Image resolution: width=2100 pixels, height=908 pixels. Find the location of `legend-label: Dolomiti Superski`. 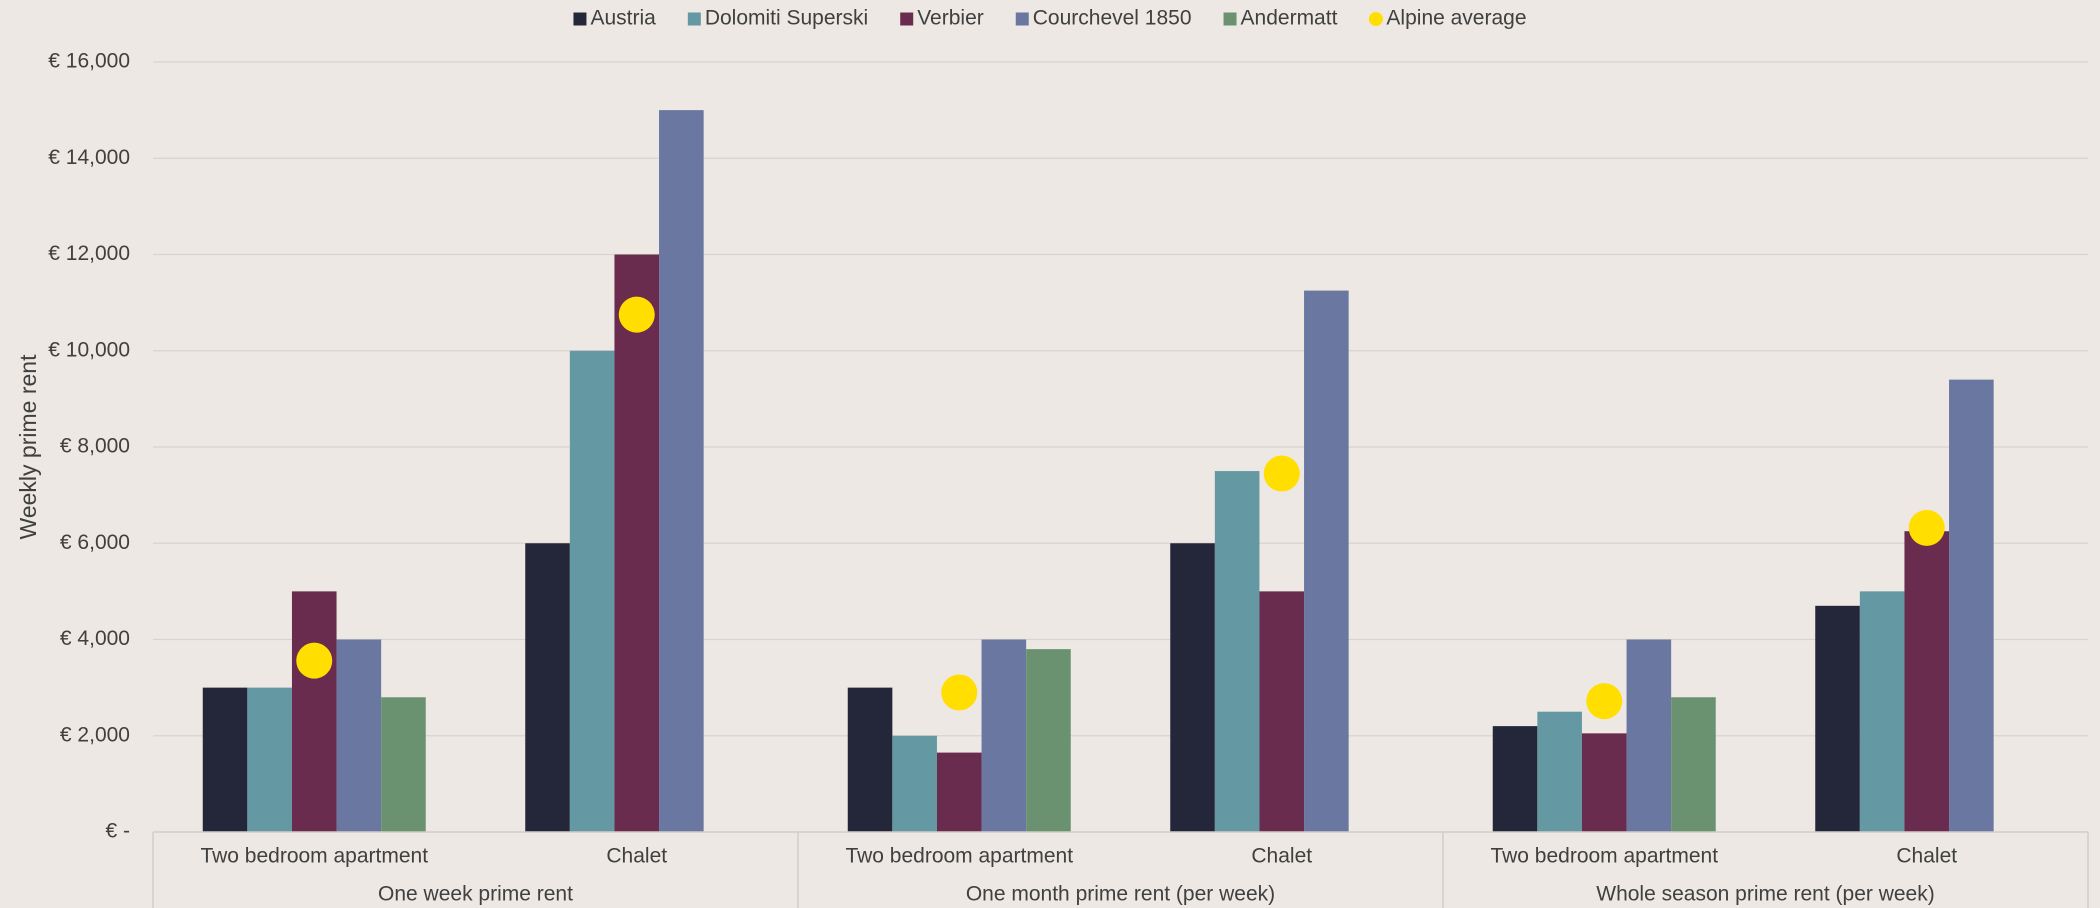

legend-label: Dolomiti Superski is located at coordinates (786, 18).